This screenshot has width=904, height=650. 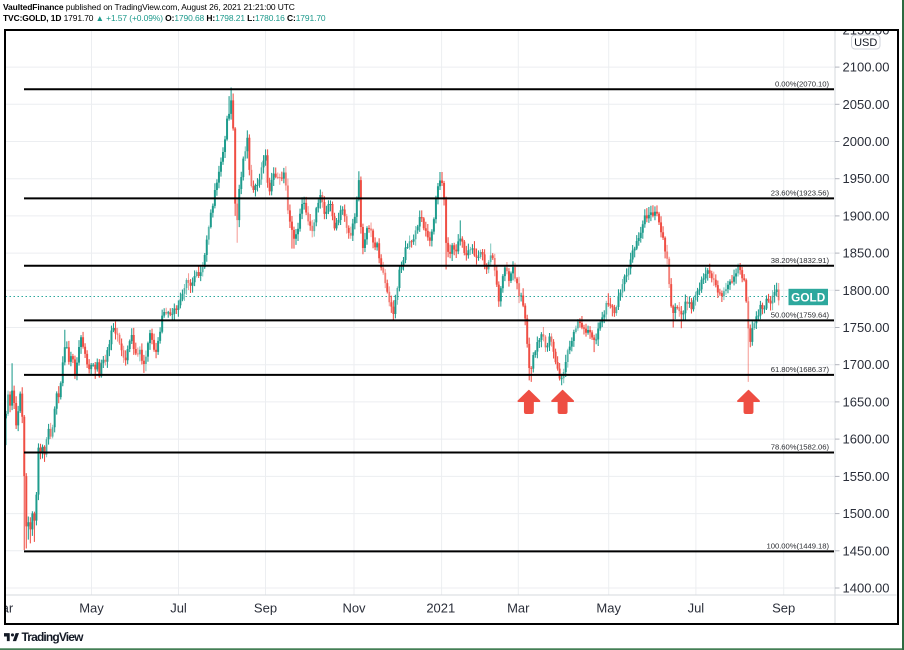 What do you see at coordinates (866, 66) in the screenshot?
I see `svg-text: 2100.00` at bounding box center [866, 66].